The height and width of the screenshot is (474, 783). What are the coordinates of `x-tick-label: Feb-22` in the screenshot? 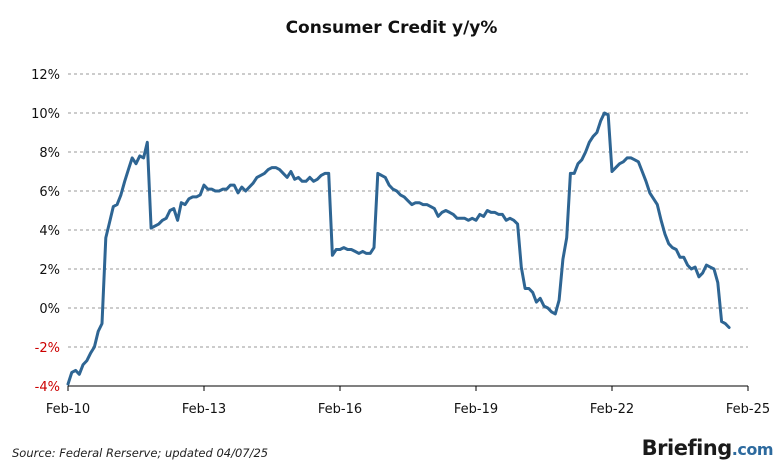 It's located at (612, 409).